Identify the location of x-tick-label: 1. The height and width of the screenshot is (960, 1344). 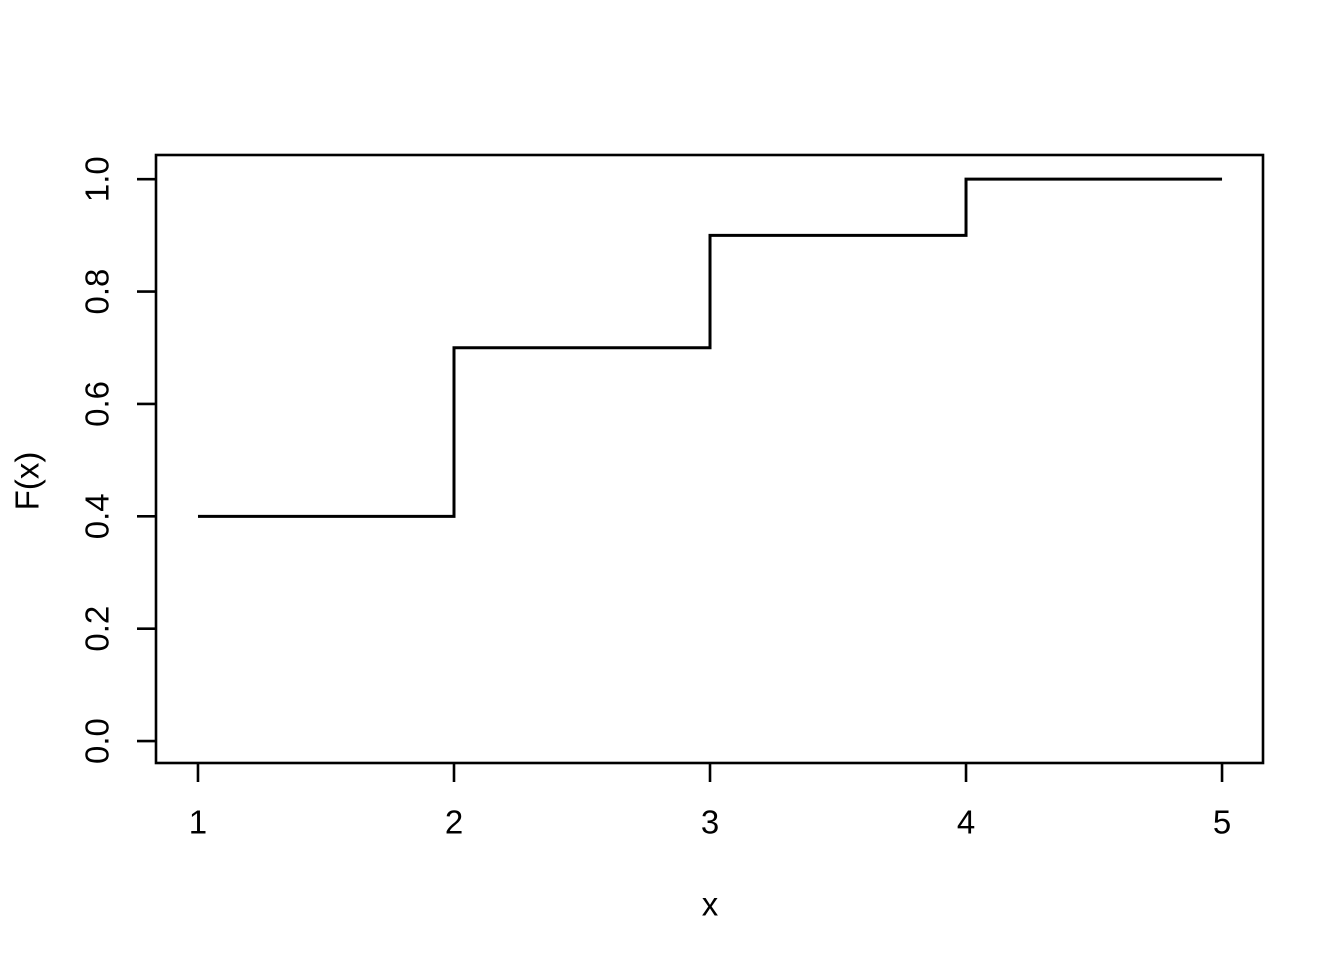
(198, 822).